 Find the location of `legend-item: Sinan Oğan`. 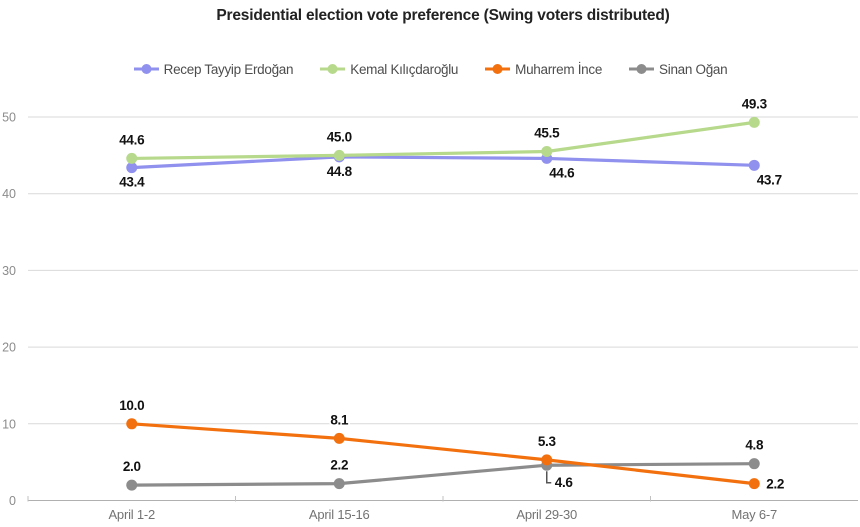

legend-item: Sinan Oğan is located at coordinates (678, 69).